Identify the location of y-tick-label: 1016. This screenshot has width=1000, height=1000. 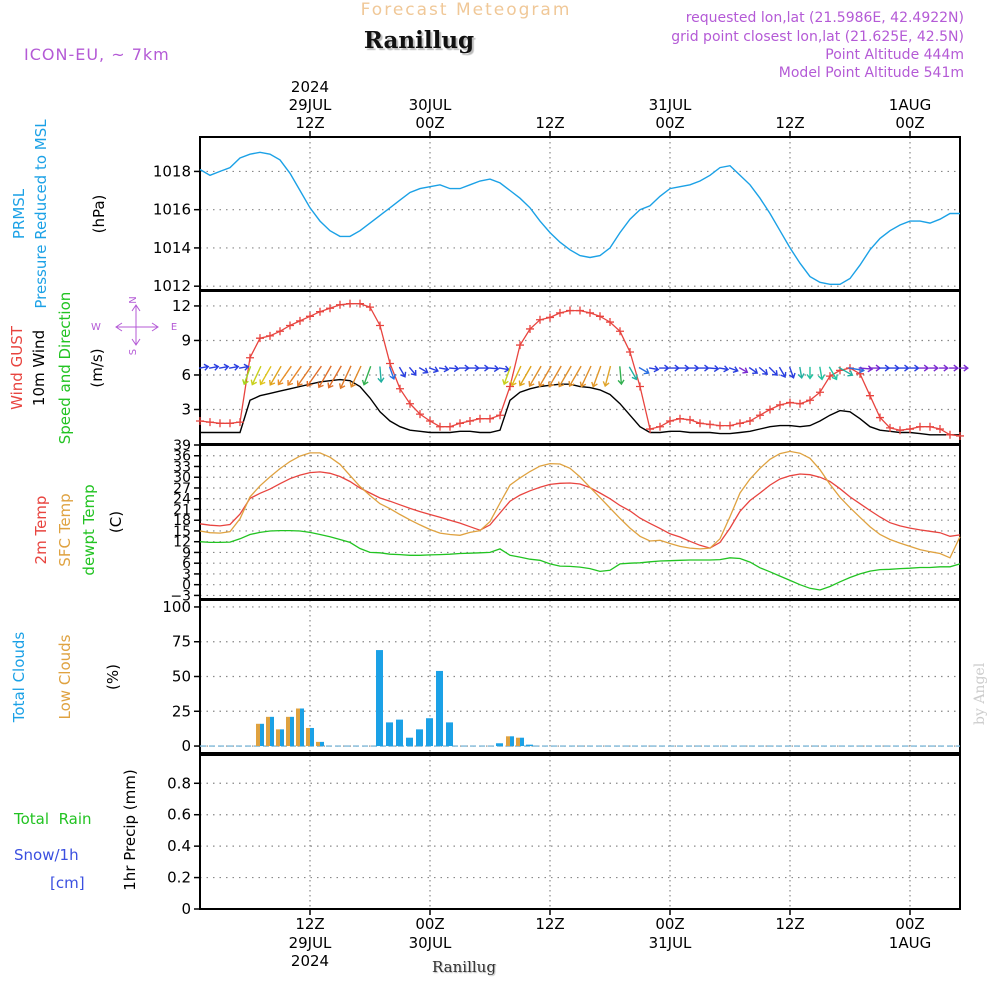
(172, 210).